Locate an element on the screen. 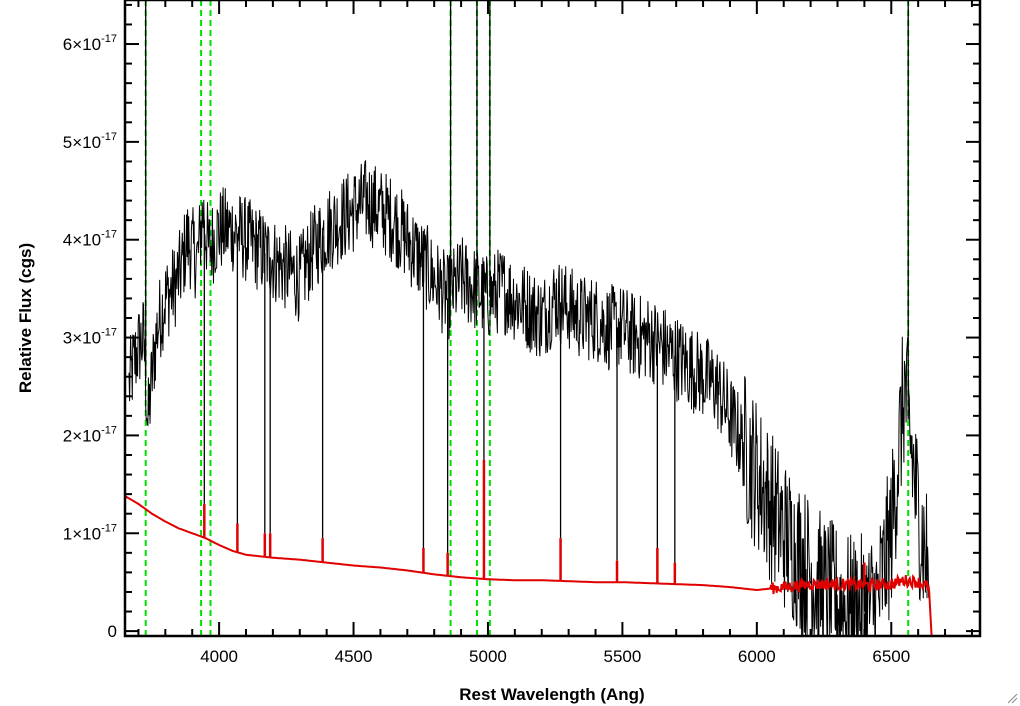  y-axis-title: Relative Flux (cgs) is located at coordinates (25, 318).